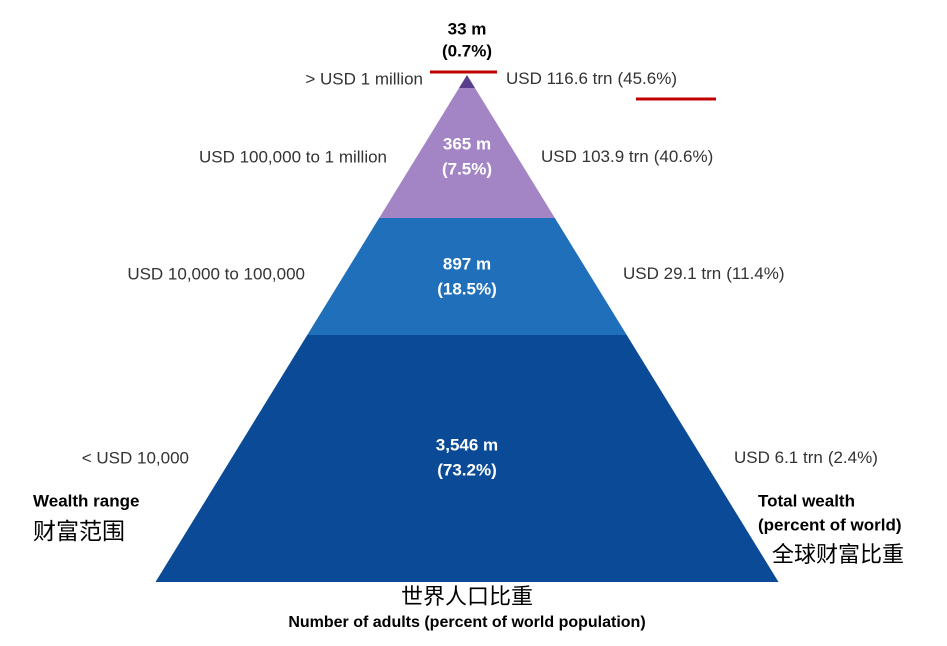 The width and height of the screenshot is (947, 646). I want to click on population-label: 33 m, so click(467, 28).